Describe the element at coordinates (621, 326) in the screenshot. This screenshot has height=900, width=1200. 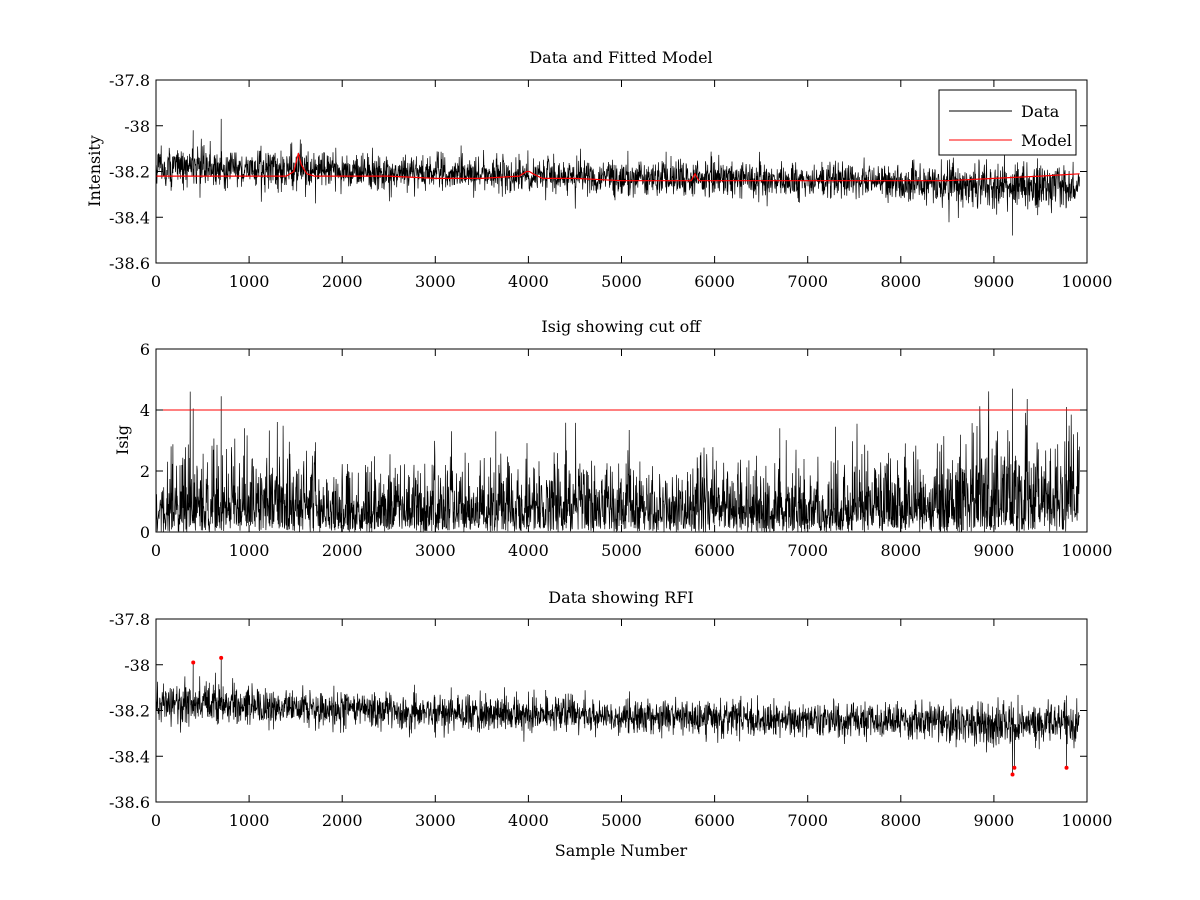
I see `panel-title: Isig showing cut off` at that location.